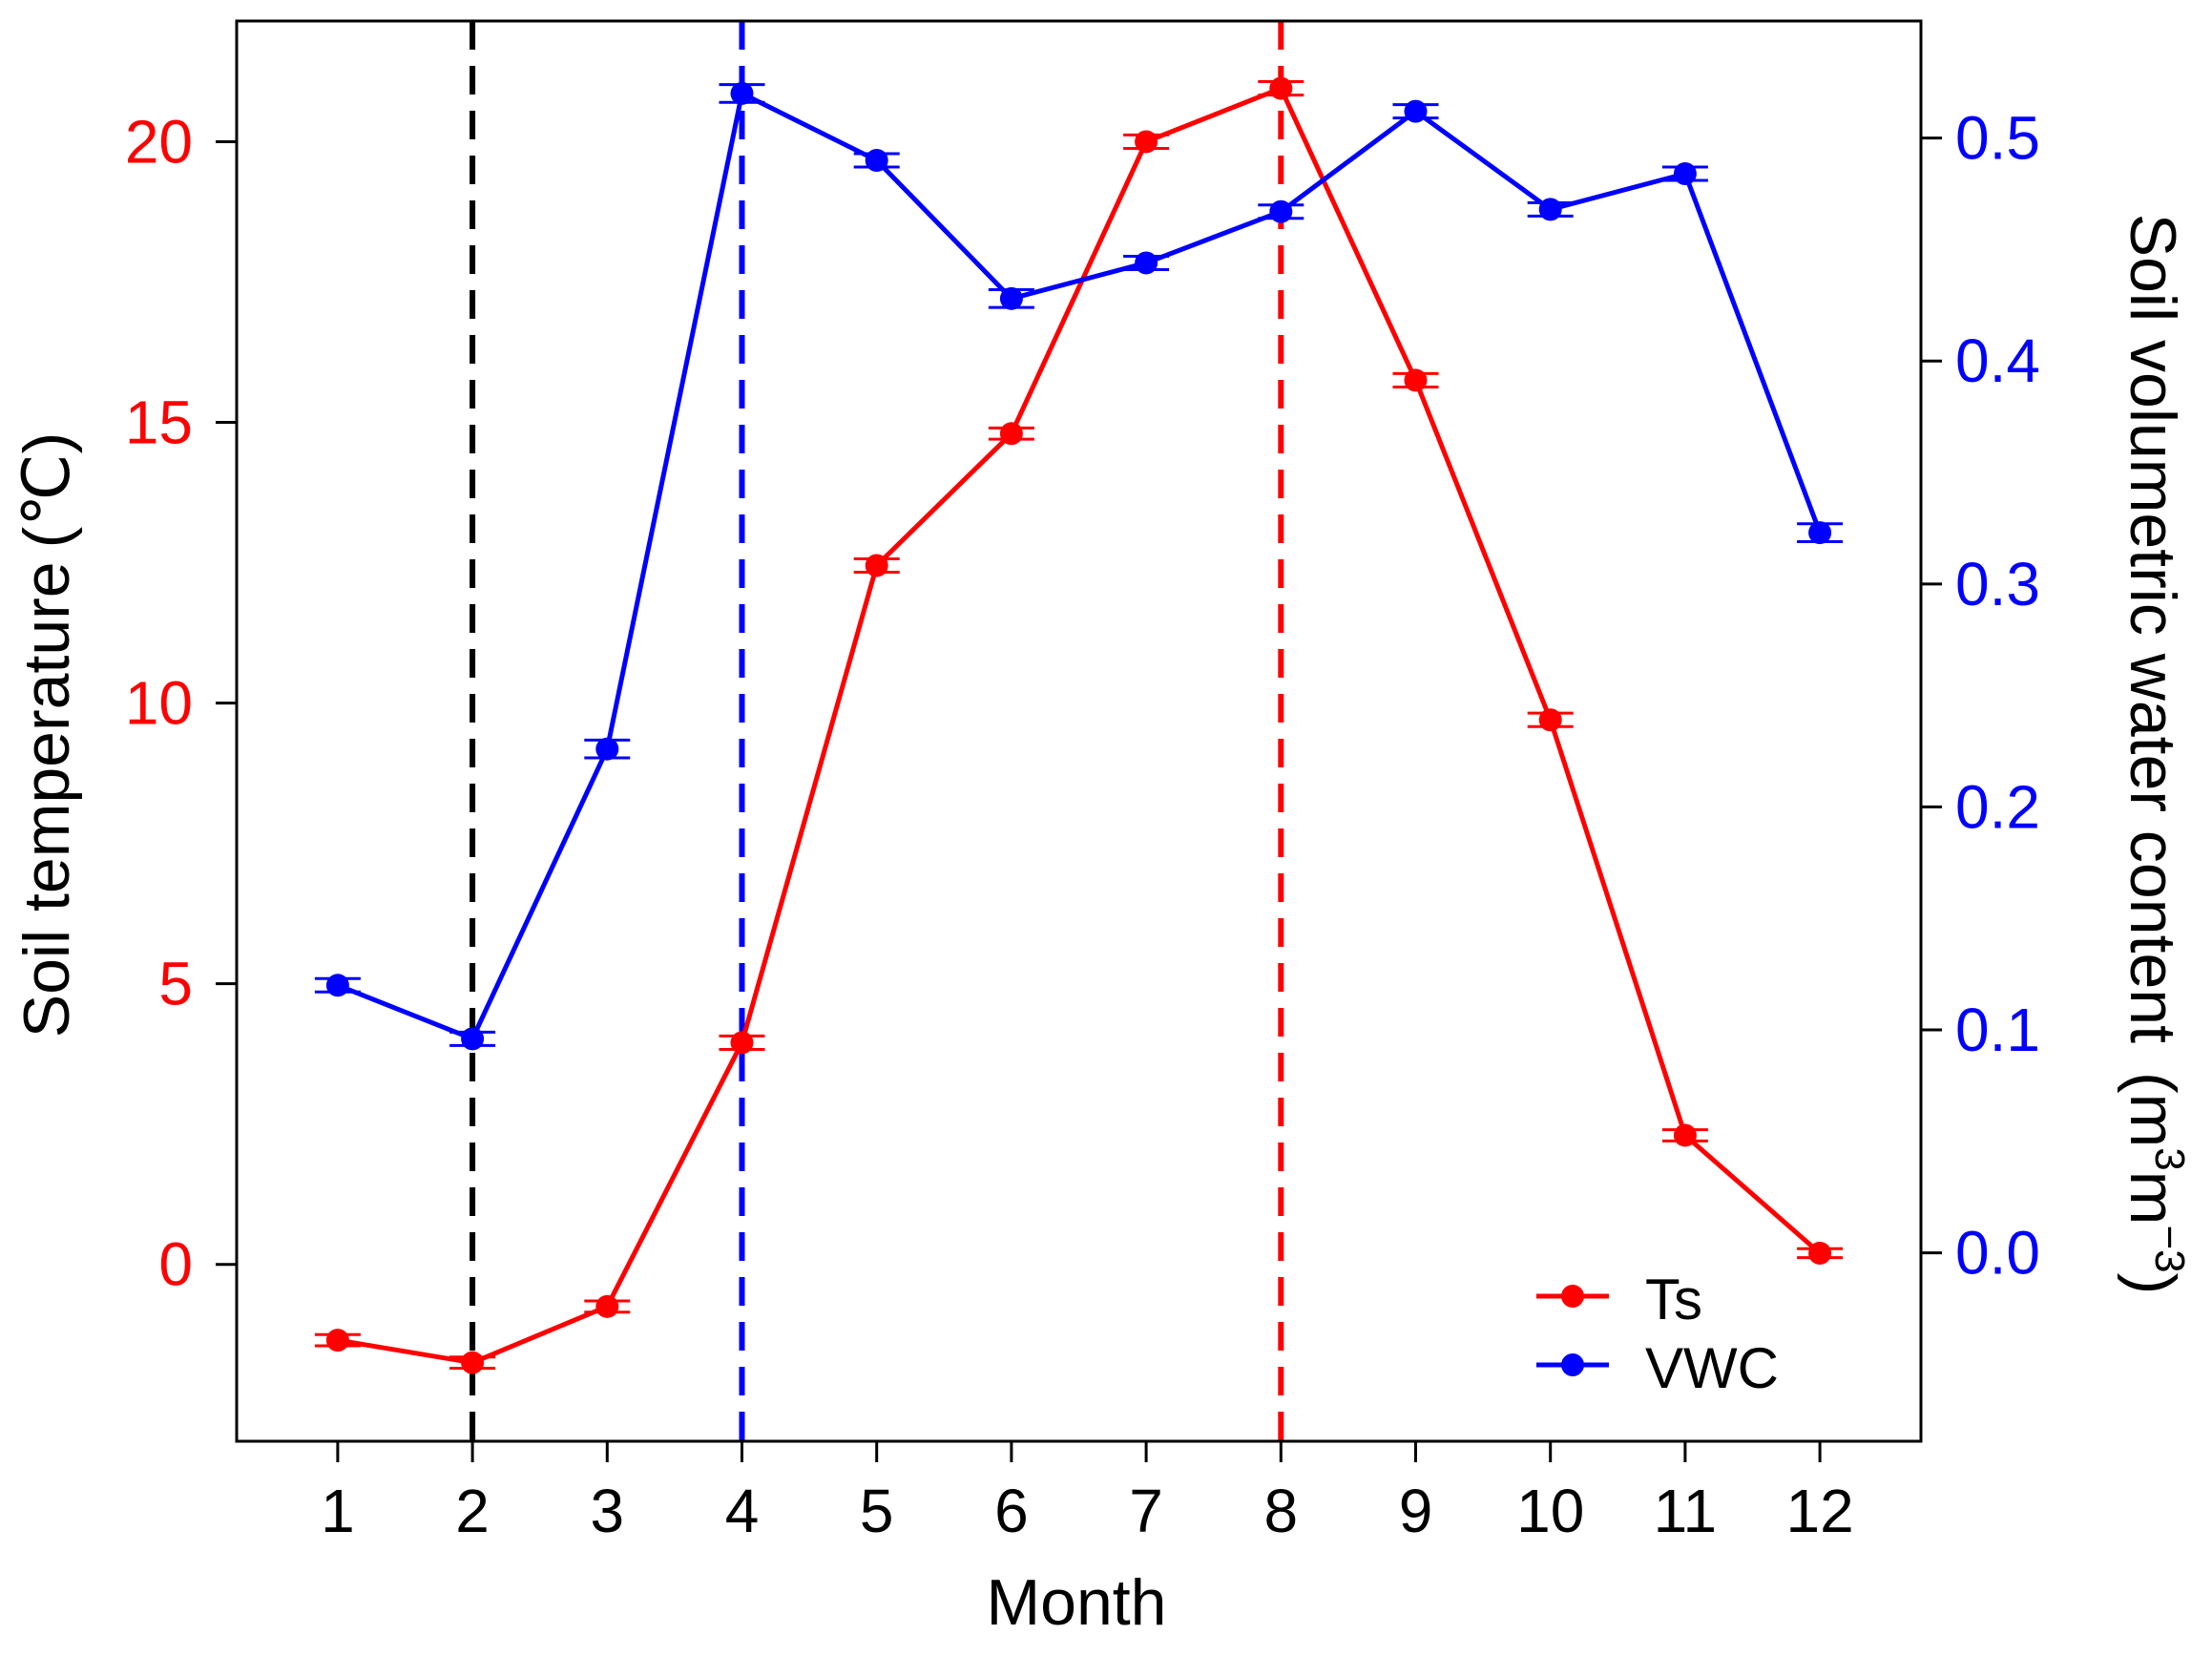 This screenshot has width=2212, height=1656. I want to click on x-tick-label: 11, so click(1686, 1511).